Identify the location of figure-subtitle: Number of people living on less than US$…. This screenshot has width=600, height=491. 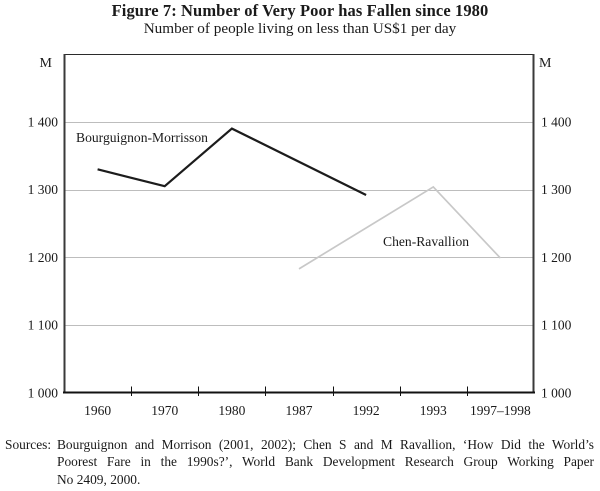
(300, 28).